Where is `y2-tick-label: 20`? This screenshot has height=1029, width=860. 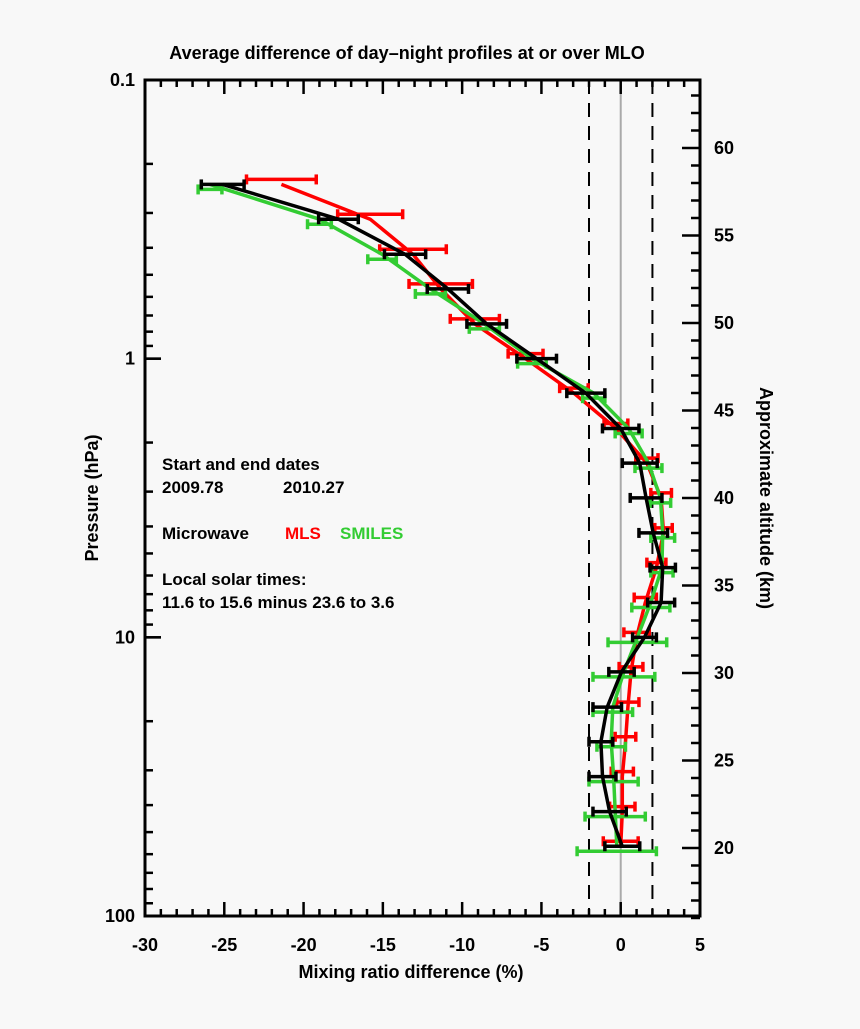 y2-tick-label: 20 is located at coordinates (724, 848).